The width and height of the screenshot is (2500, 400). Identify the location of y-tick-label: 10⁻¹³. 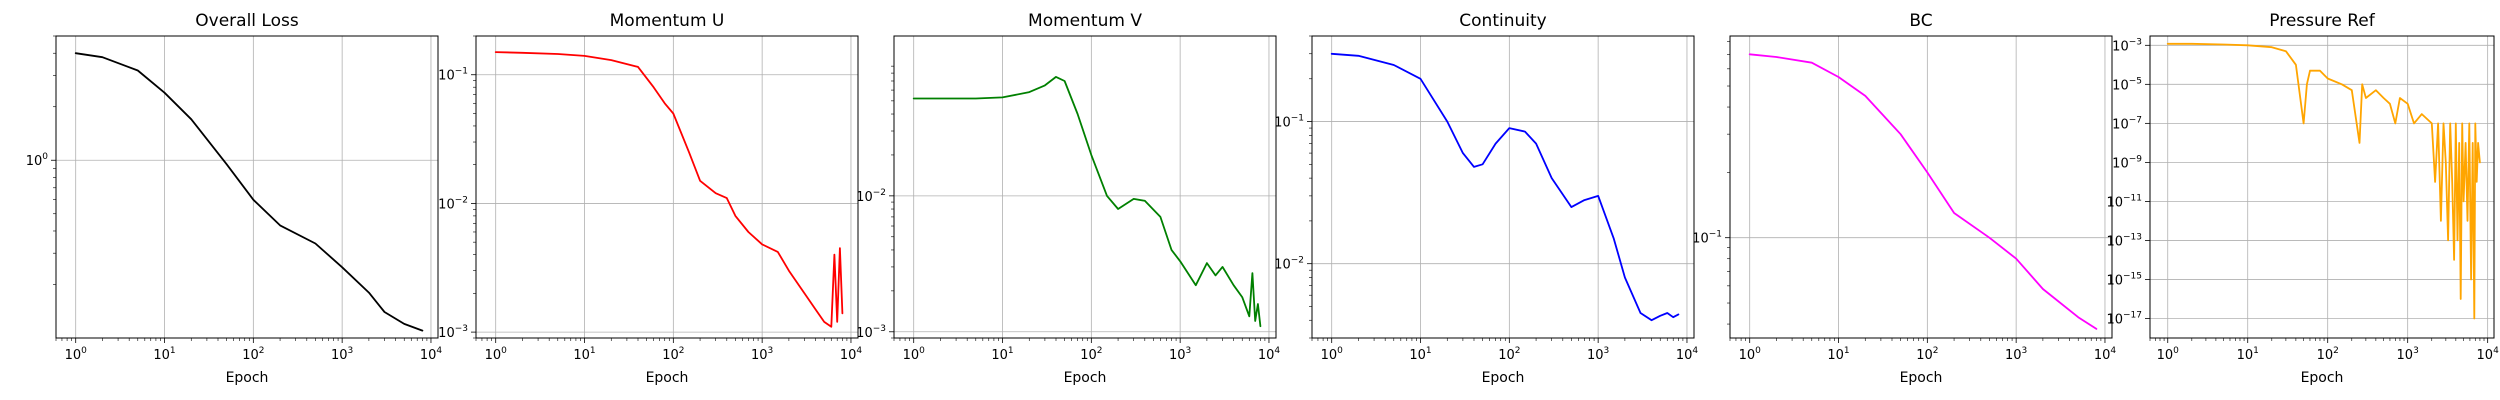
(2124, 240).